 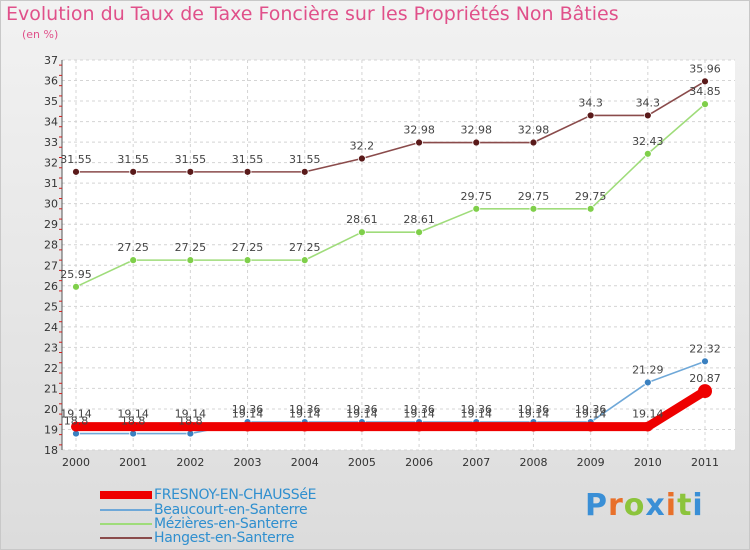 What do you see at coordinates (51, 409) in the screenshot?
I see `y-tick-label: 20` at bounding box center [51, 409].